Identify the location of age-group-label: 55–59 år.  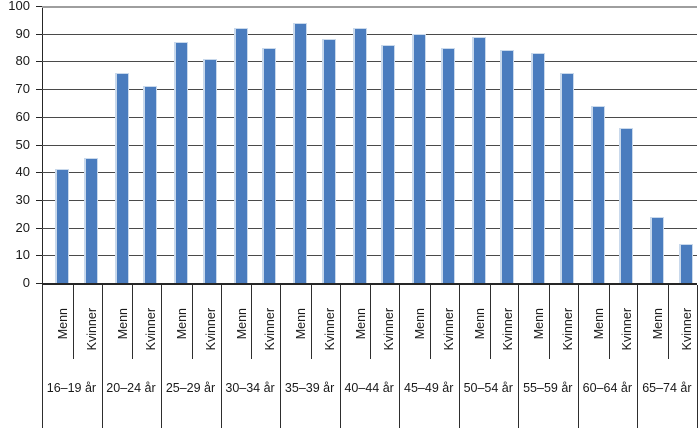
(548, 388).